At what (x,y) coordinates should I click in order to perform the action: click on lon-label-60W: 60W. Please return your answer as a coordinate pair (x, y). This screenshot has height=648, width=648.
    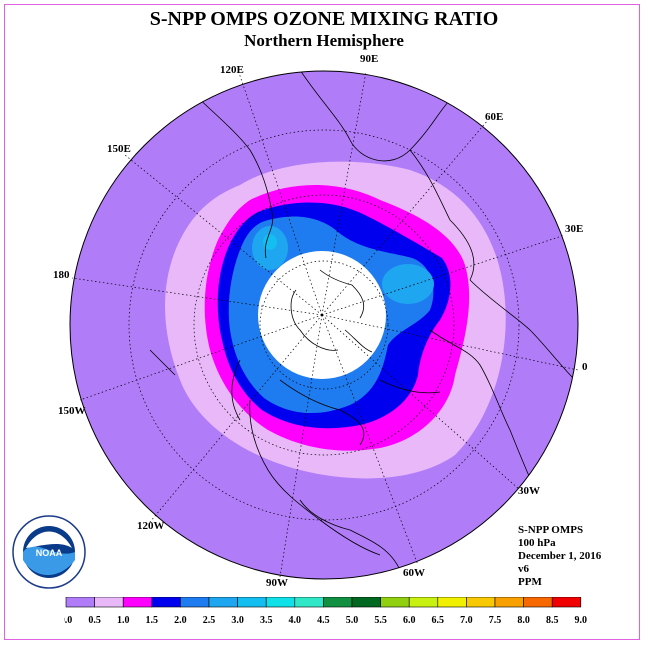
    Looking at the image, I should click on (414, 573).